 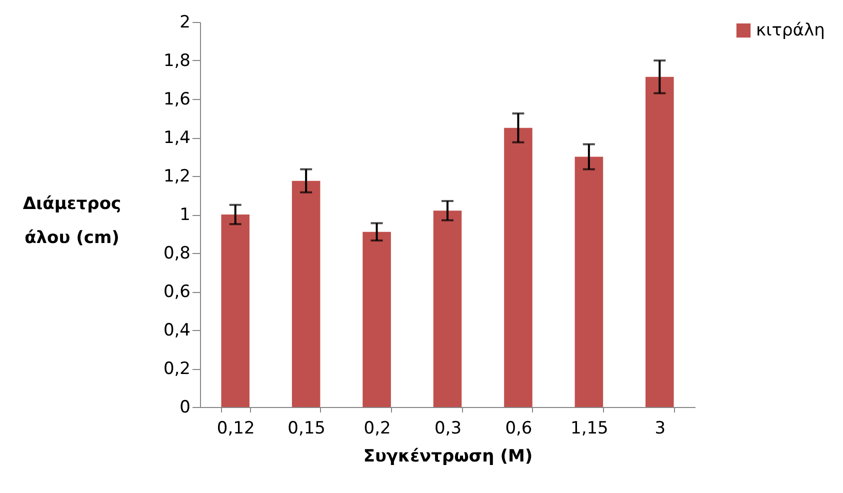 What do you see at coordinates (790, 30) in the screenshot?
I see `legend-label: κιτράλη` at bounding box center [790, 30].